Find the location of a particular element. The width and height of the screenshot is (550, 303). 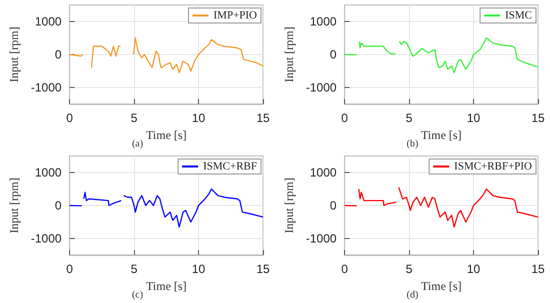

legend-label: ISMC+RBF+PIO is located at coordinates (493, 166).